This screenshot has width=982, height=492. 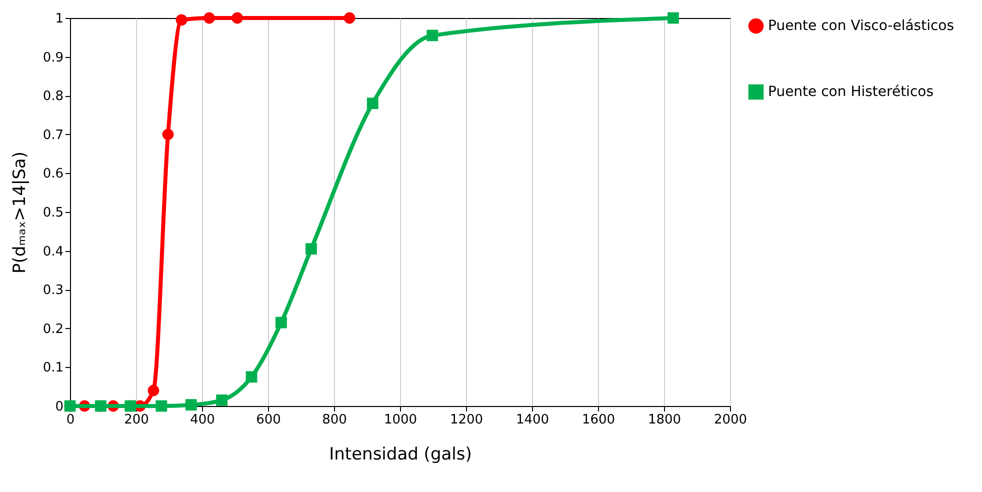 I want to click on x-tick-label: 1800, so click(x=665, y=420).